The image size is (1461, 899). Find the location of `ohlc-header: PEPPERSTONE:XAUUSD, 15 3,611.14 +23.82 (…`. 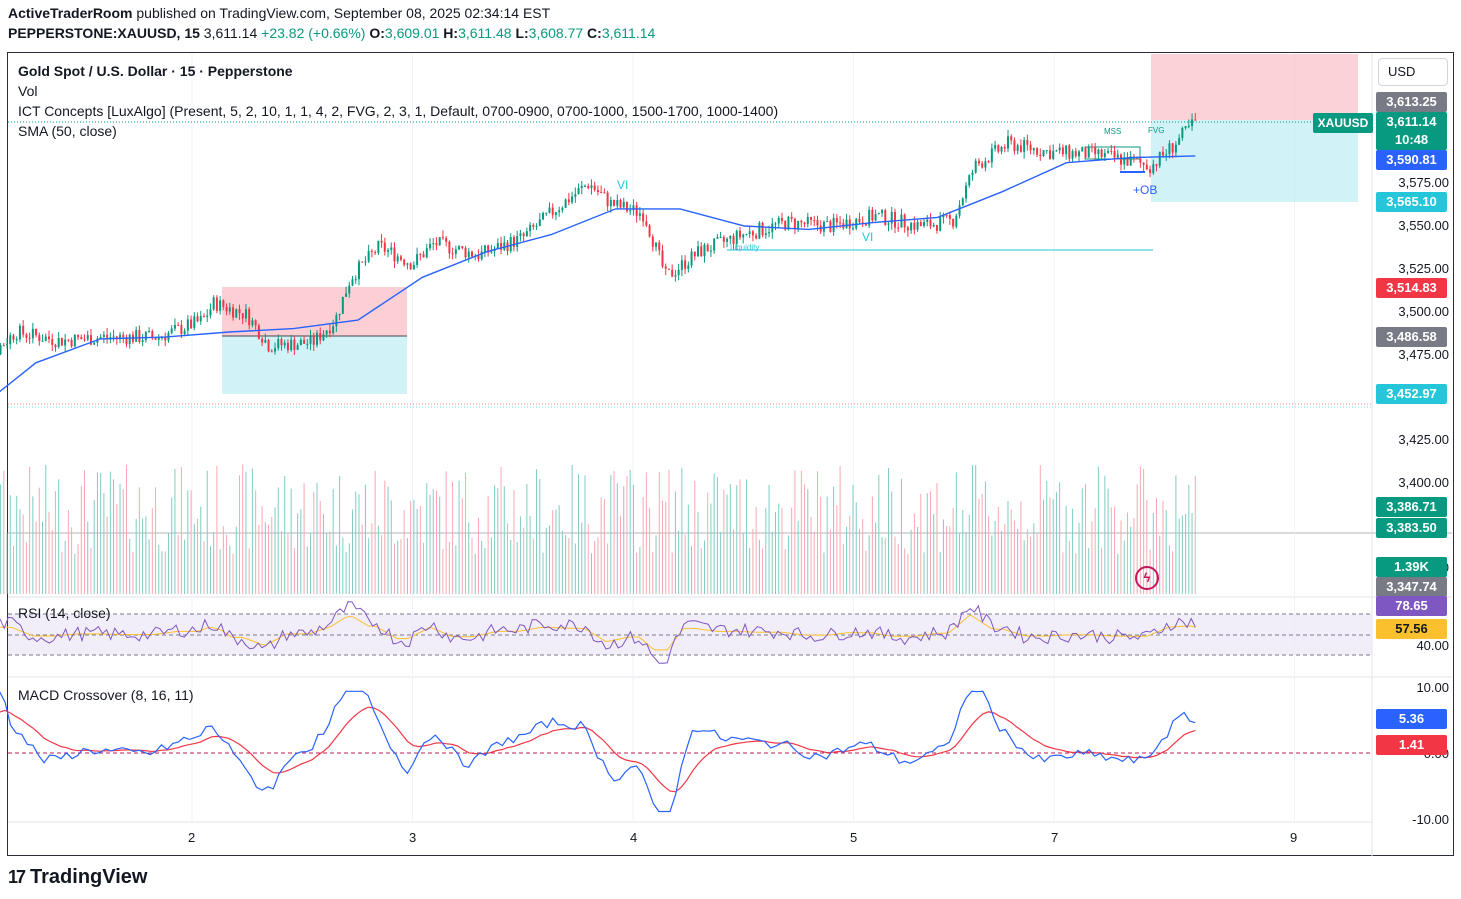

ohlc-header: PEPPERSTONE:XAUUSD, 15 3,611.14 +23.82 (… is located at coordinates (331, 33).